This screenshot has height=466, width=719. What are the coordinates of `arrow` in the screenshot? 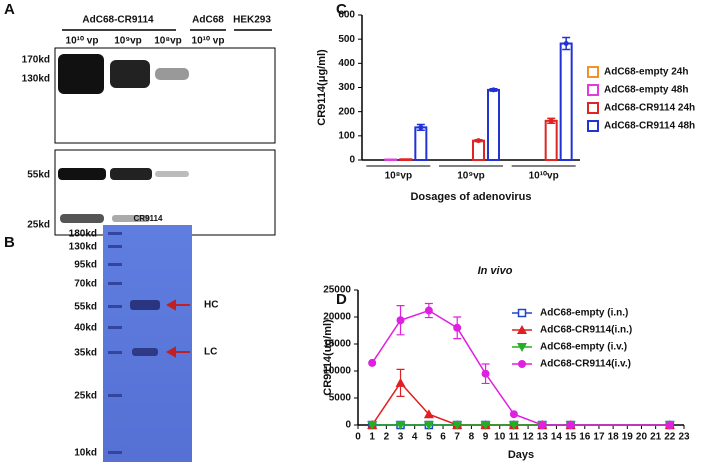 It's located at (177, 352).